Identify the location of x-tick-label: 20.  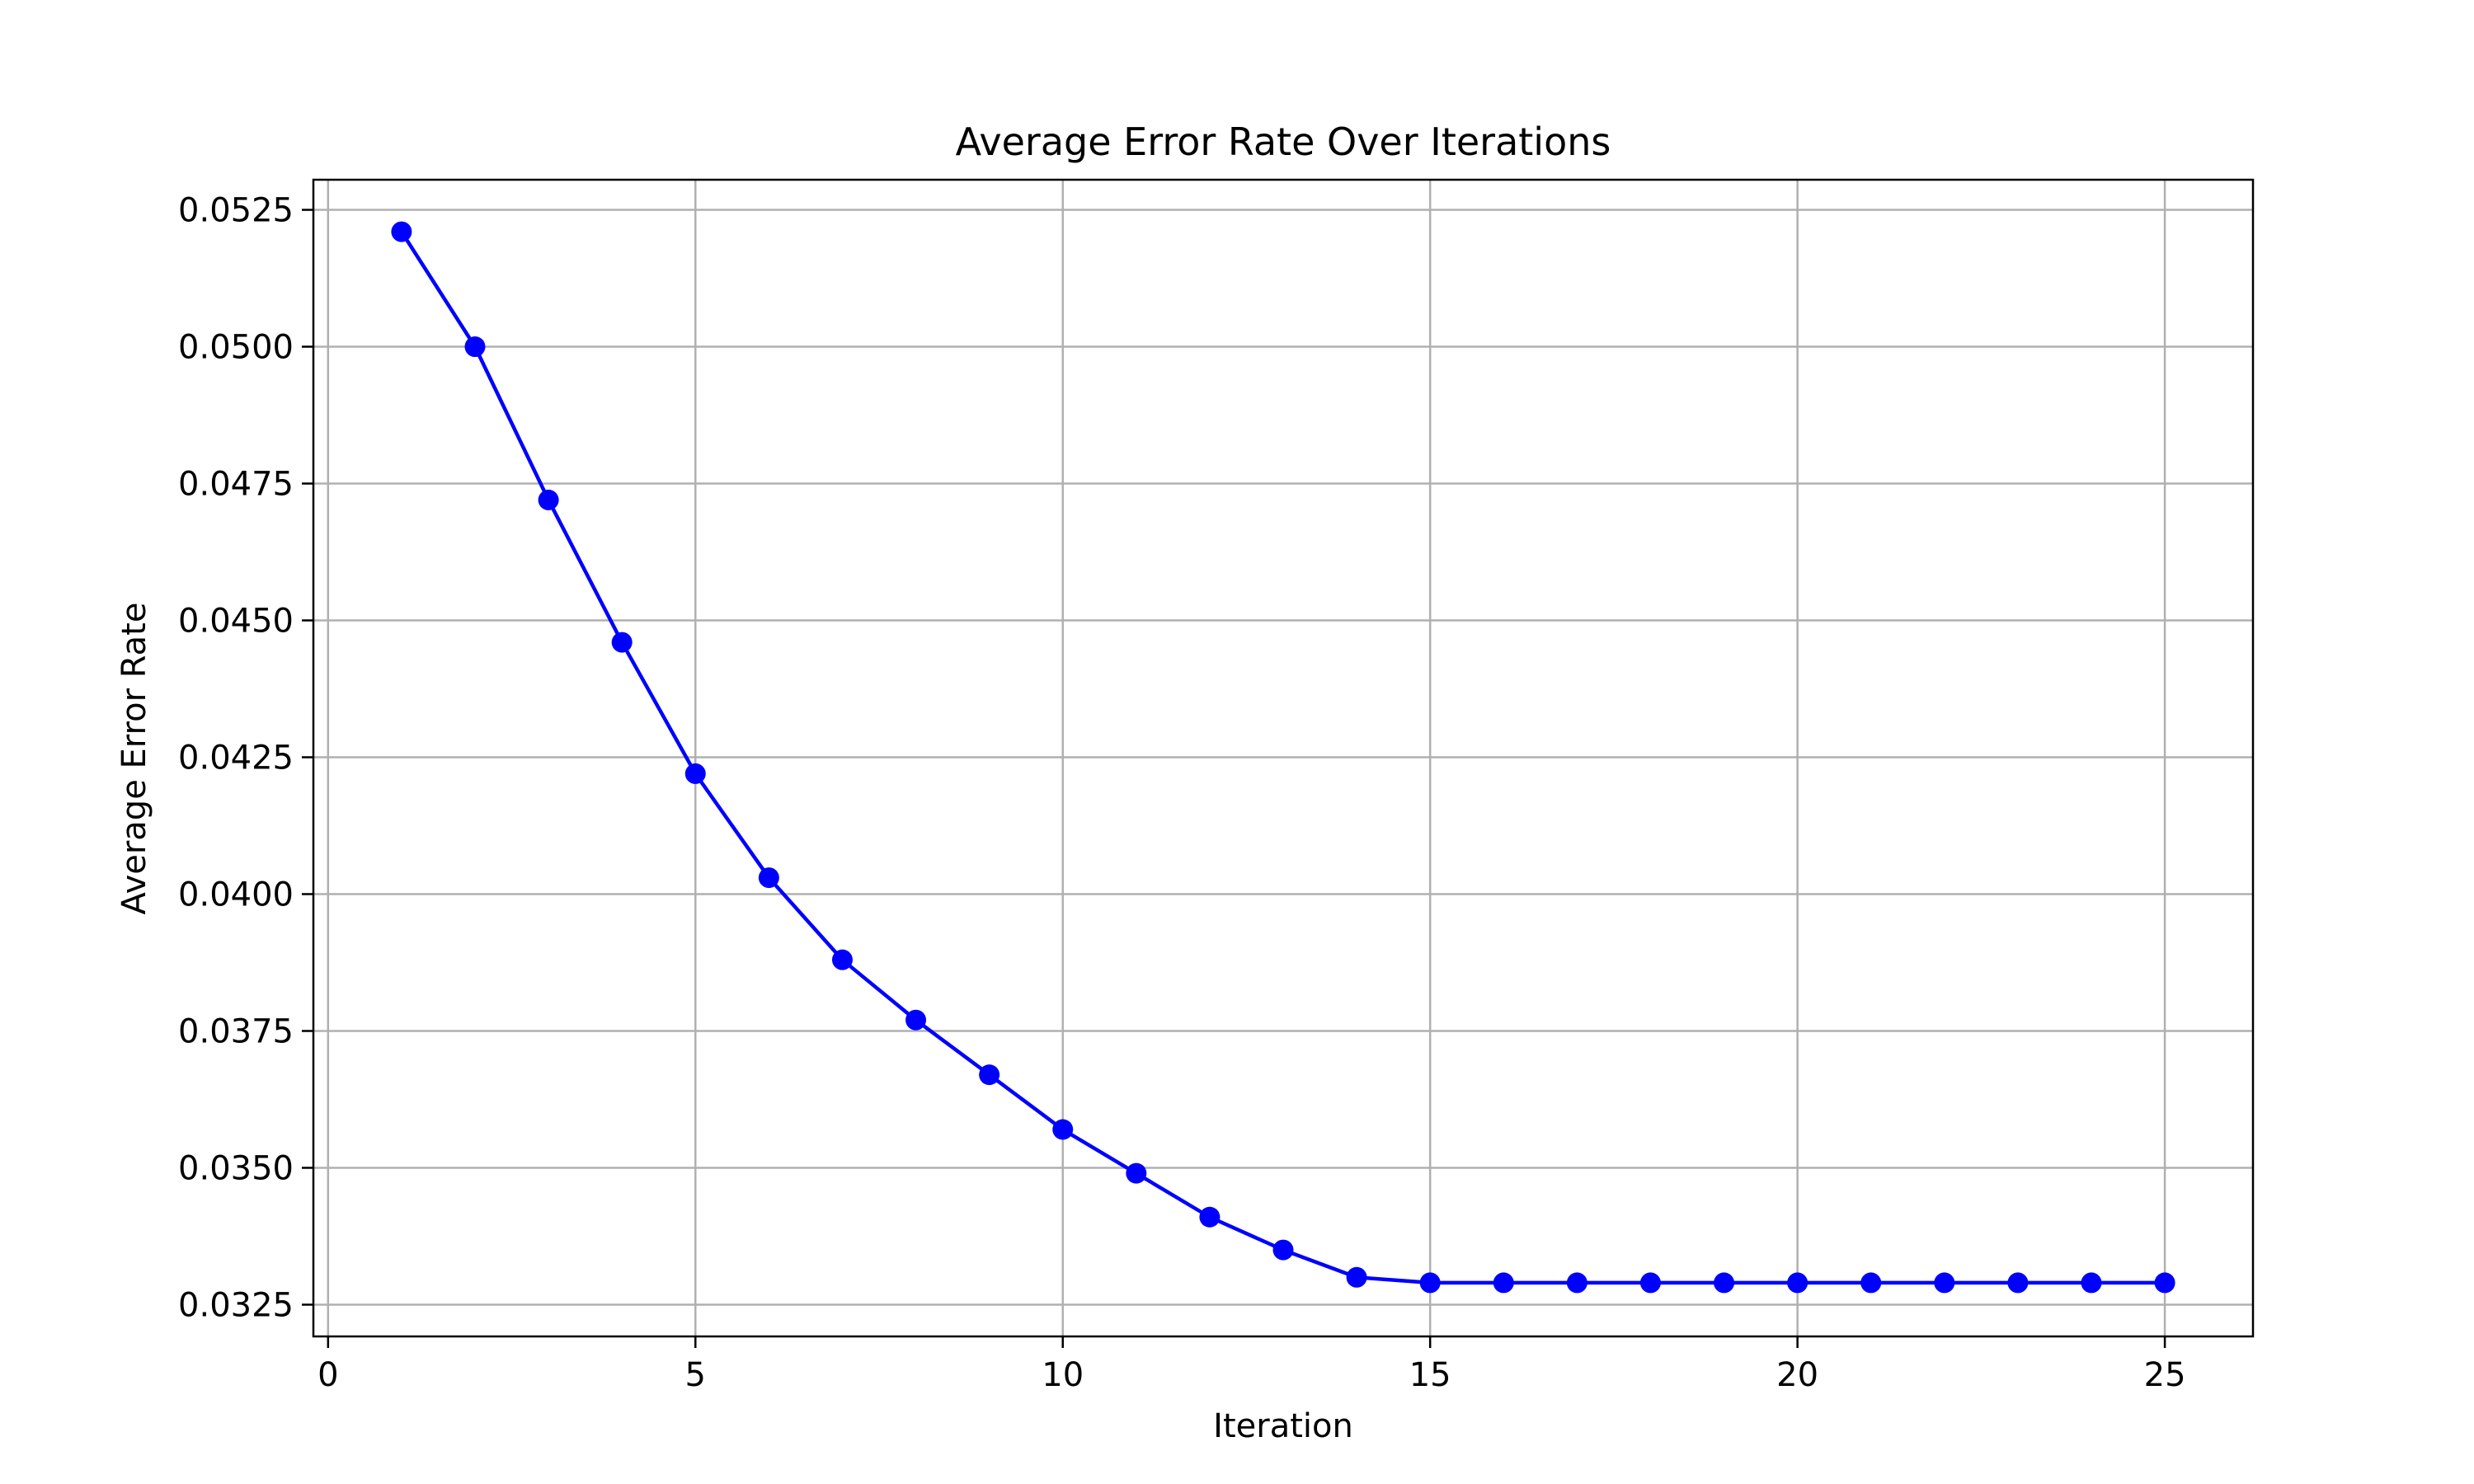
(1797, 1375).